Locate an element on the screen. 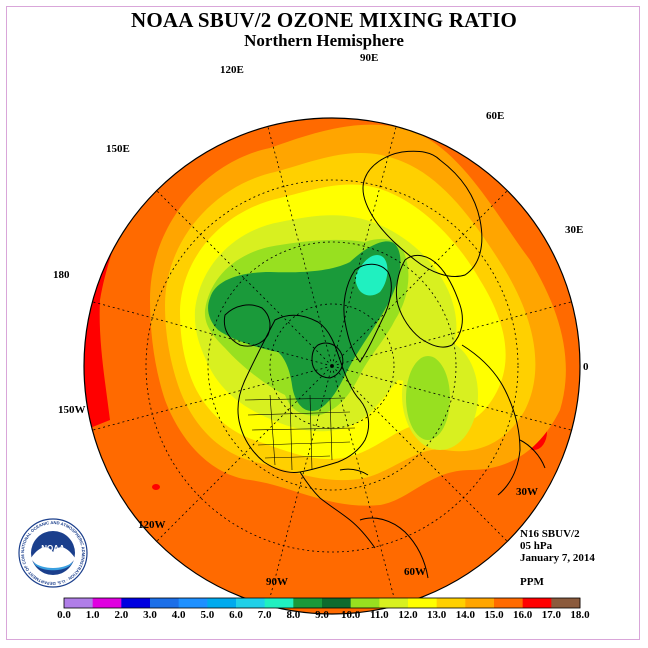 The height and width of the screenshot is (648, 648). coastline-north-america is located at coordinates (303, 393).